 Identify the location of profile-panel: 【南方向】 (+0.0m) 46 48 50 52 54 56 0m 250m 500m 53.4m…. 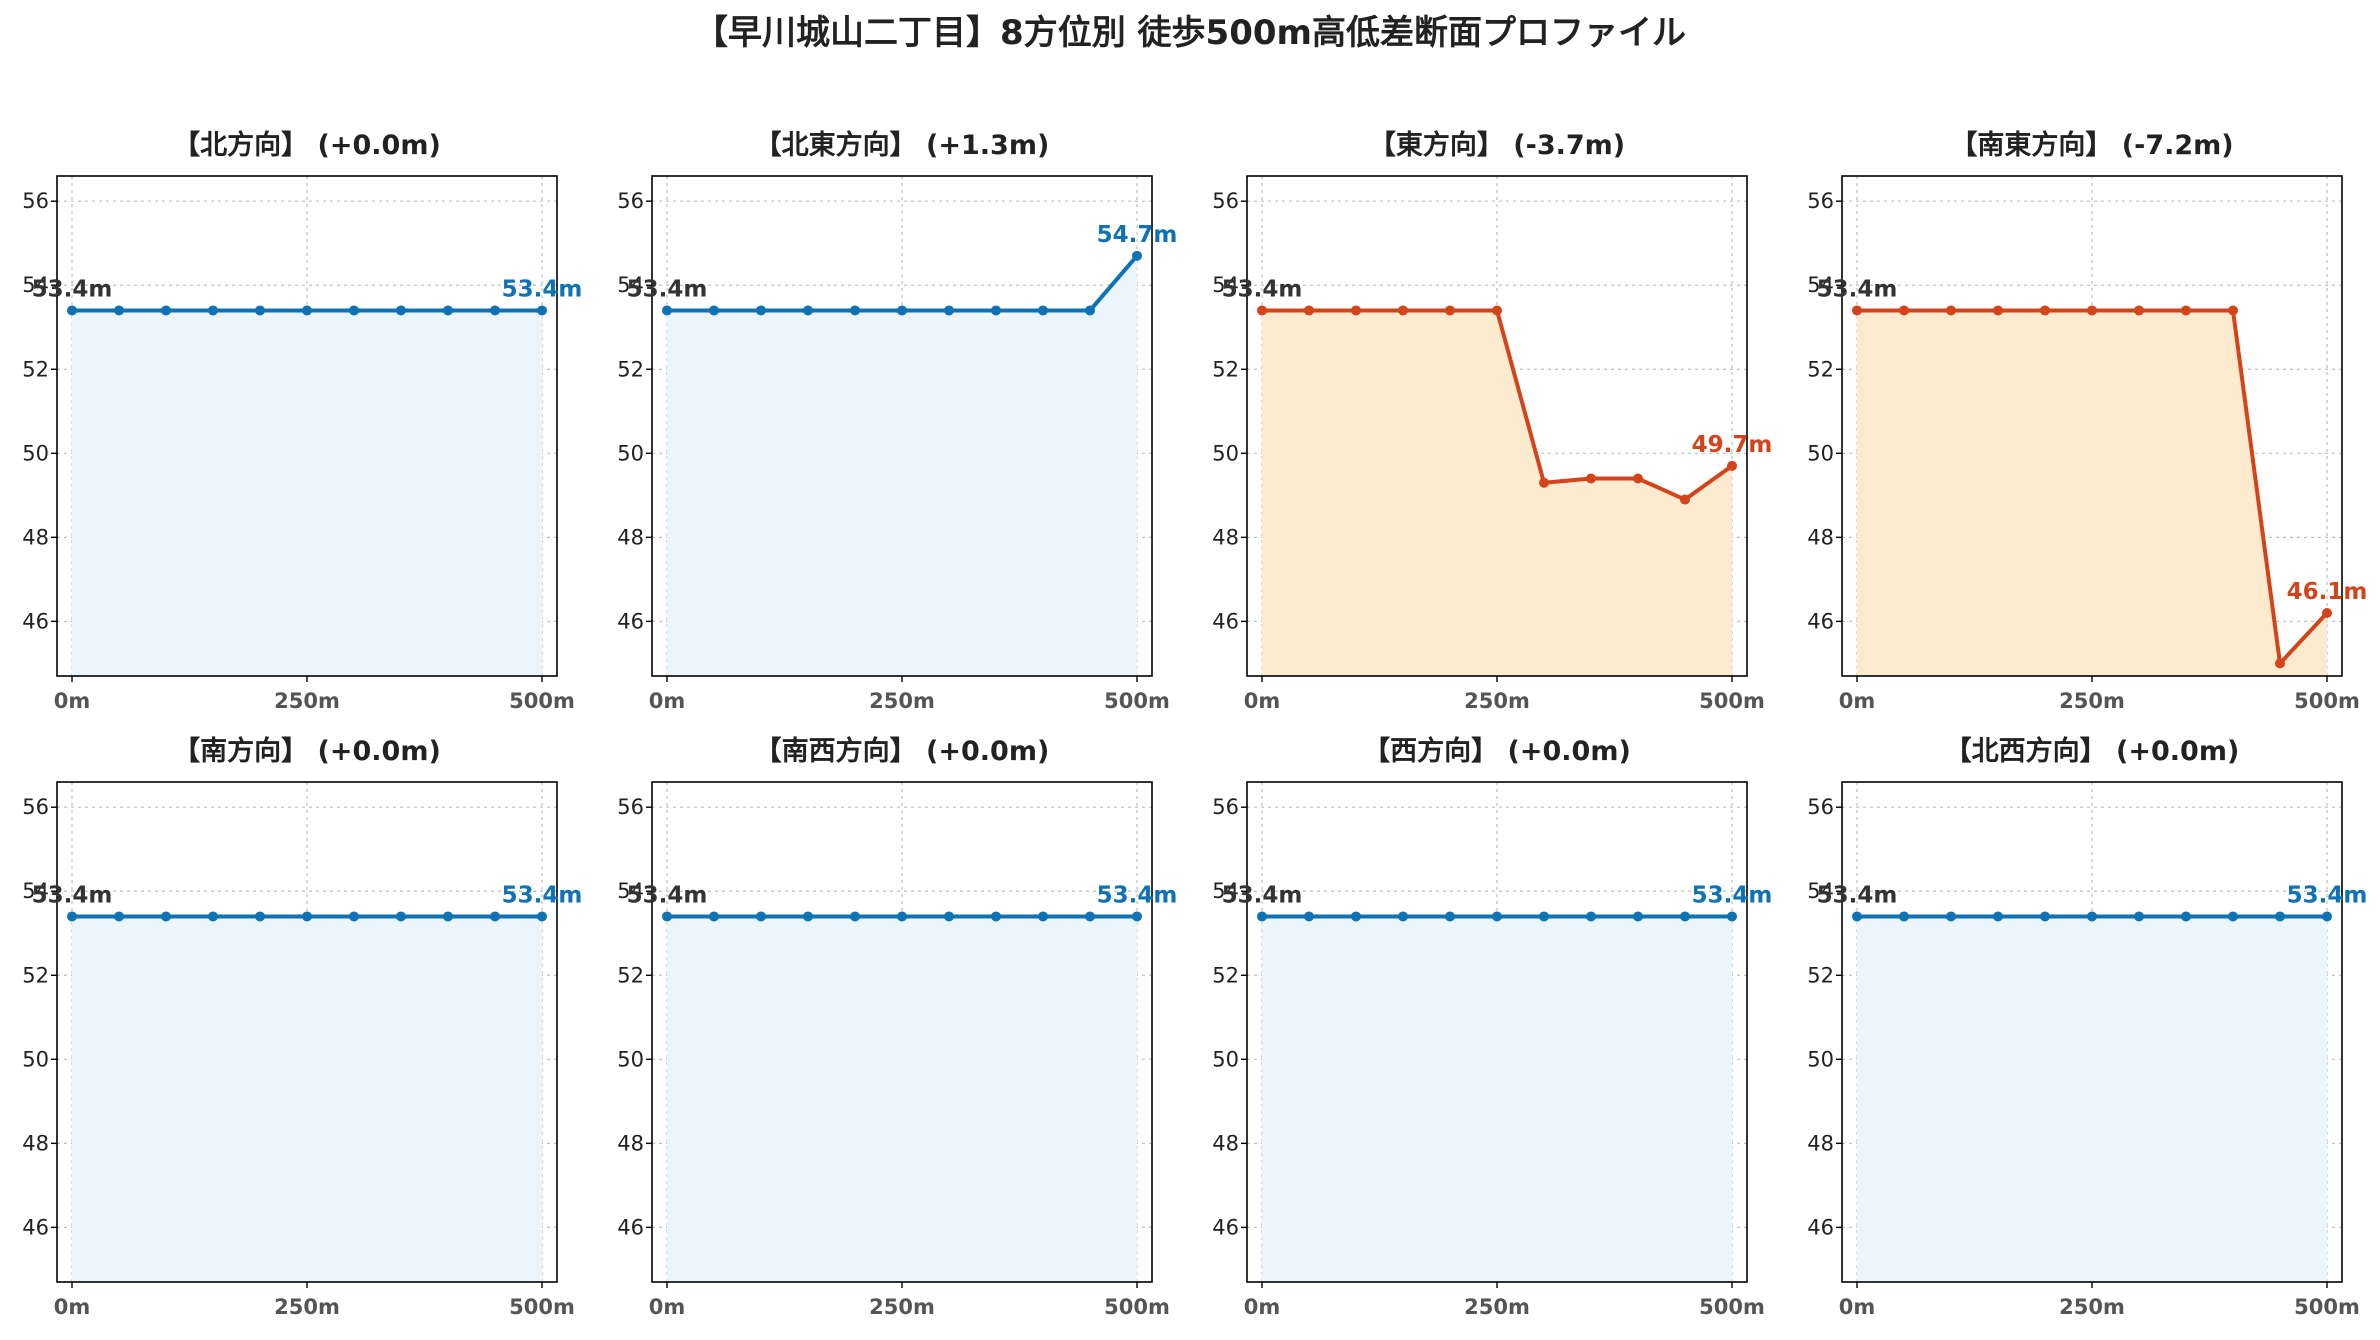
(302, 1027).